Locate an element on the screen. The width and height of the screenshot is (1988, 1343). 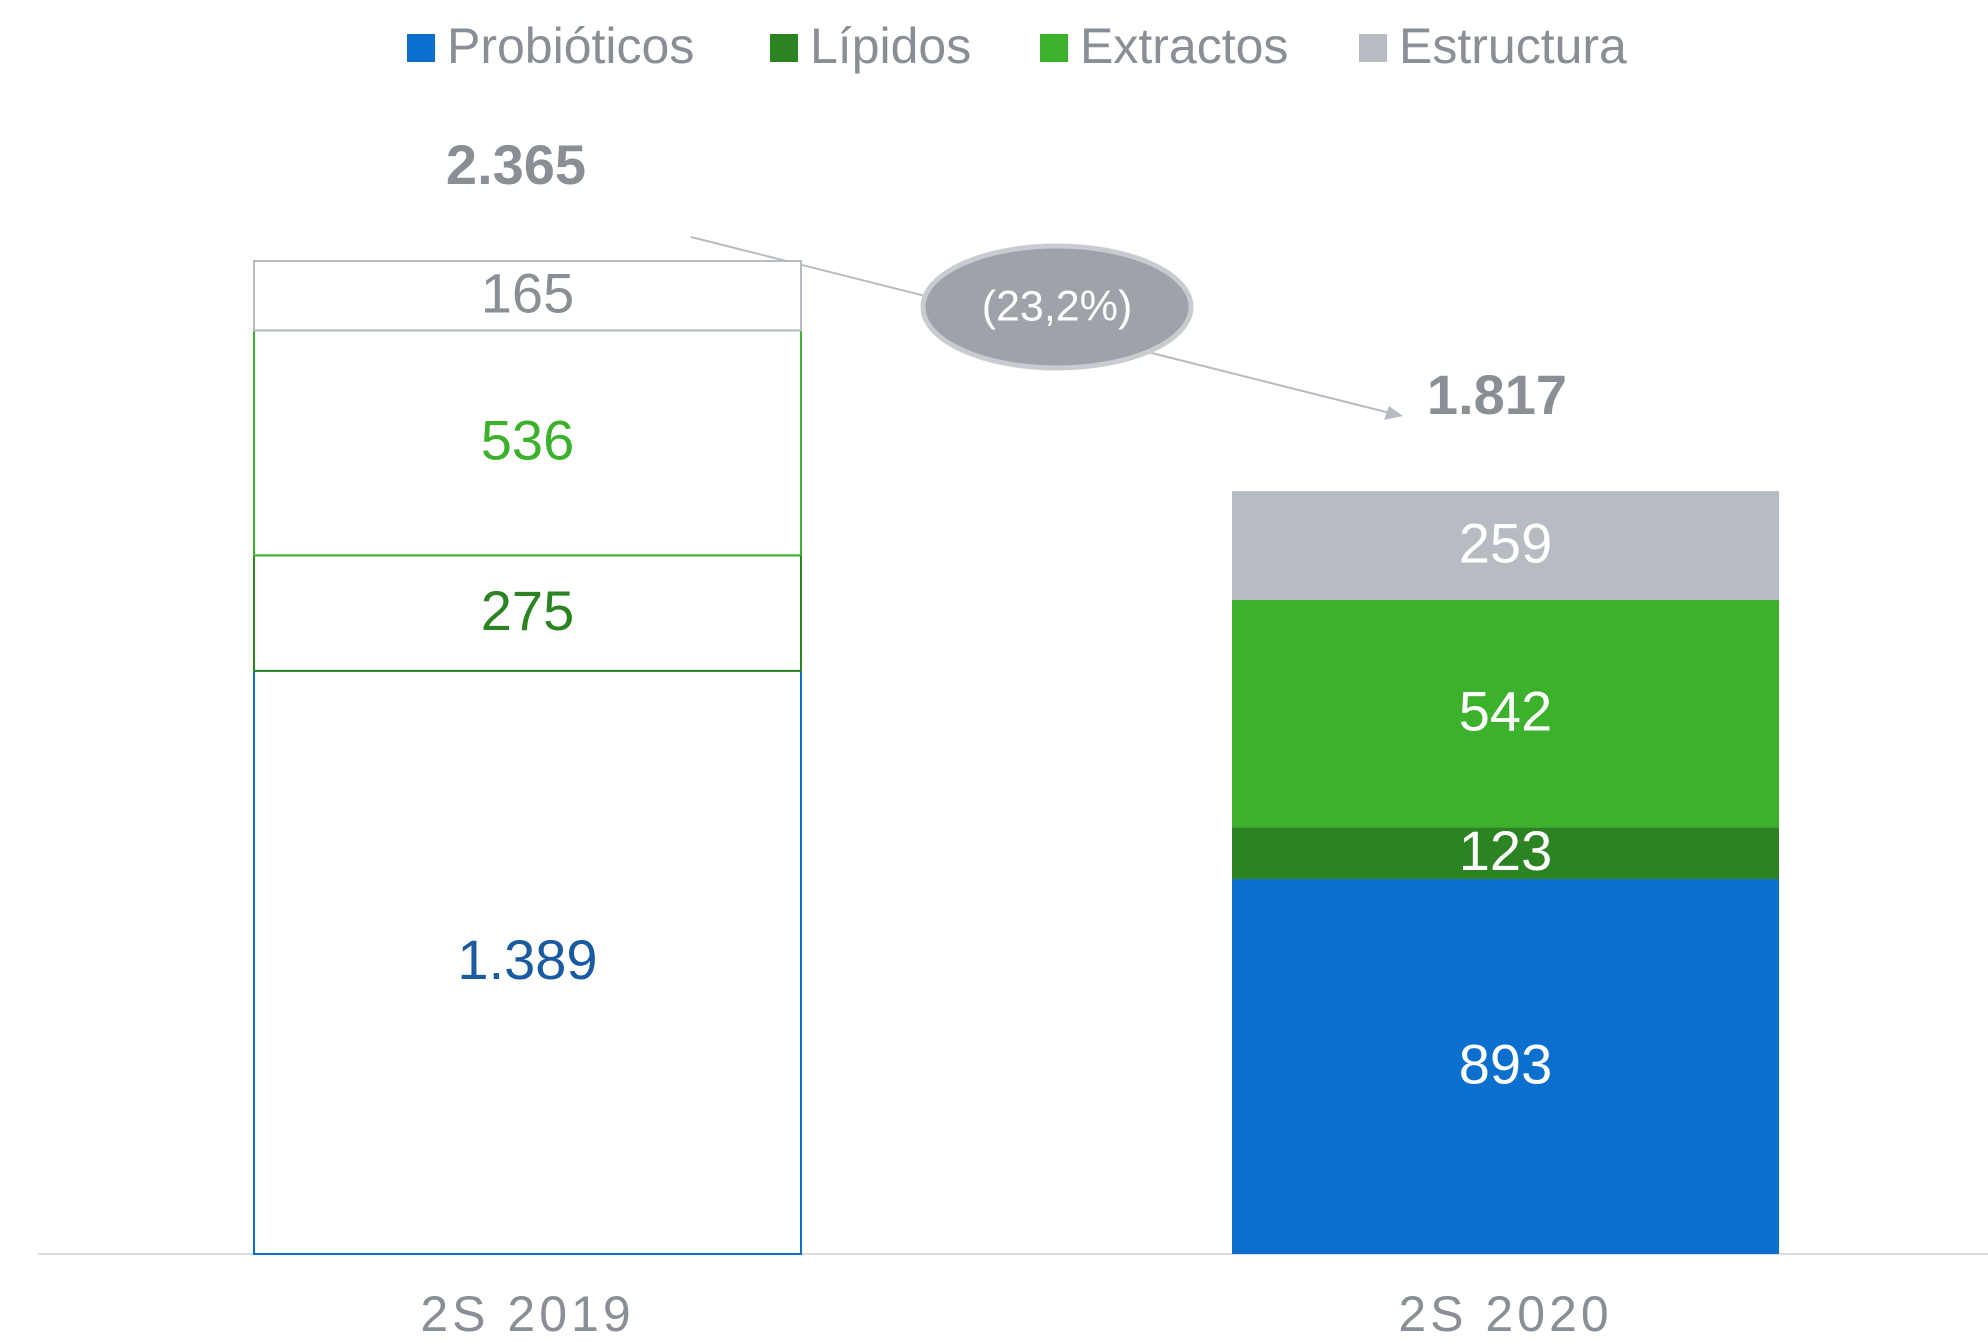
annotation: (23,2%) is located at coordinates (1057, 306).